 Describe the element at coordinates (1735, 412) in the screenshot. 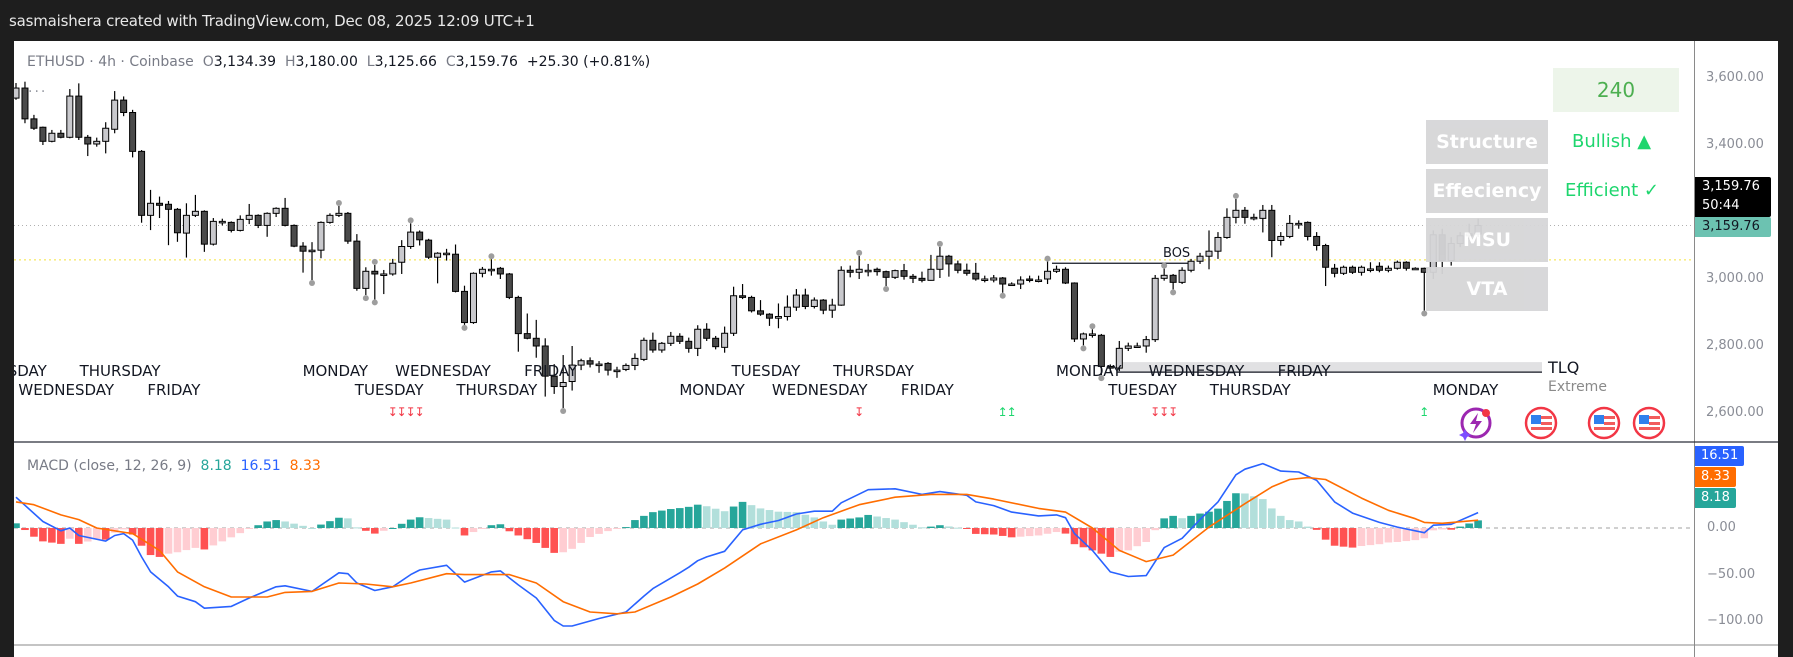

I see `price-tick: 2,600.00` at that location.